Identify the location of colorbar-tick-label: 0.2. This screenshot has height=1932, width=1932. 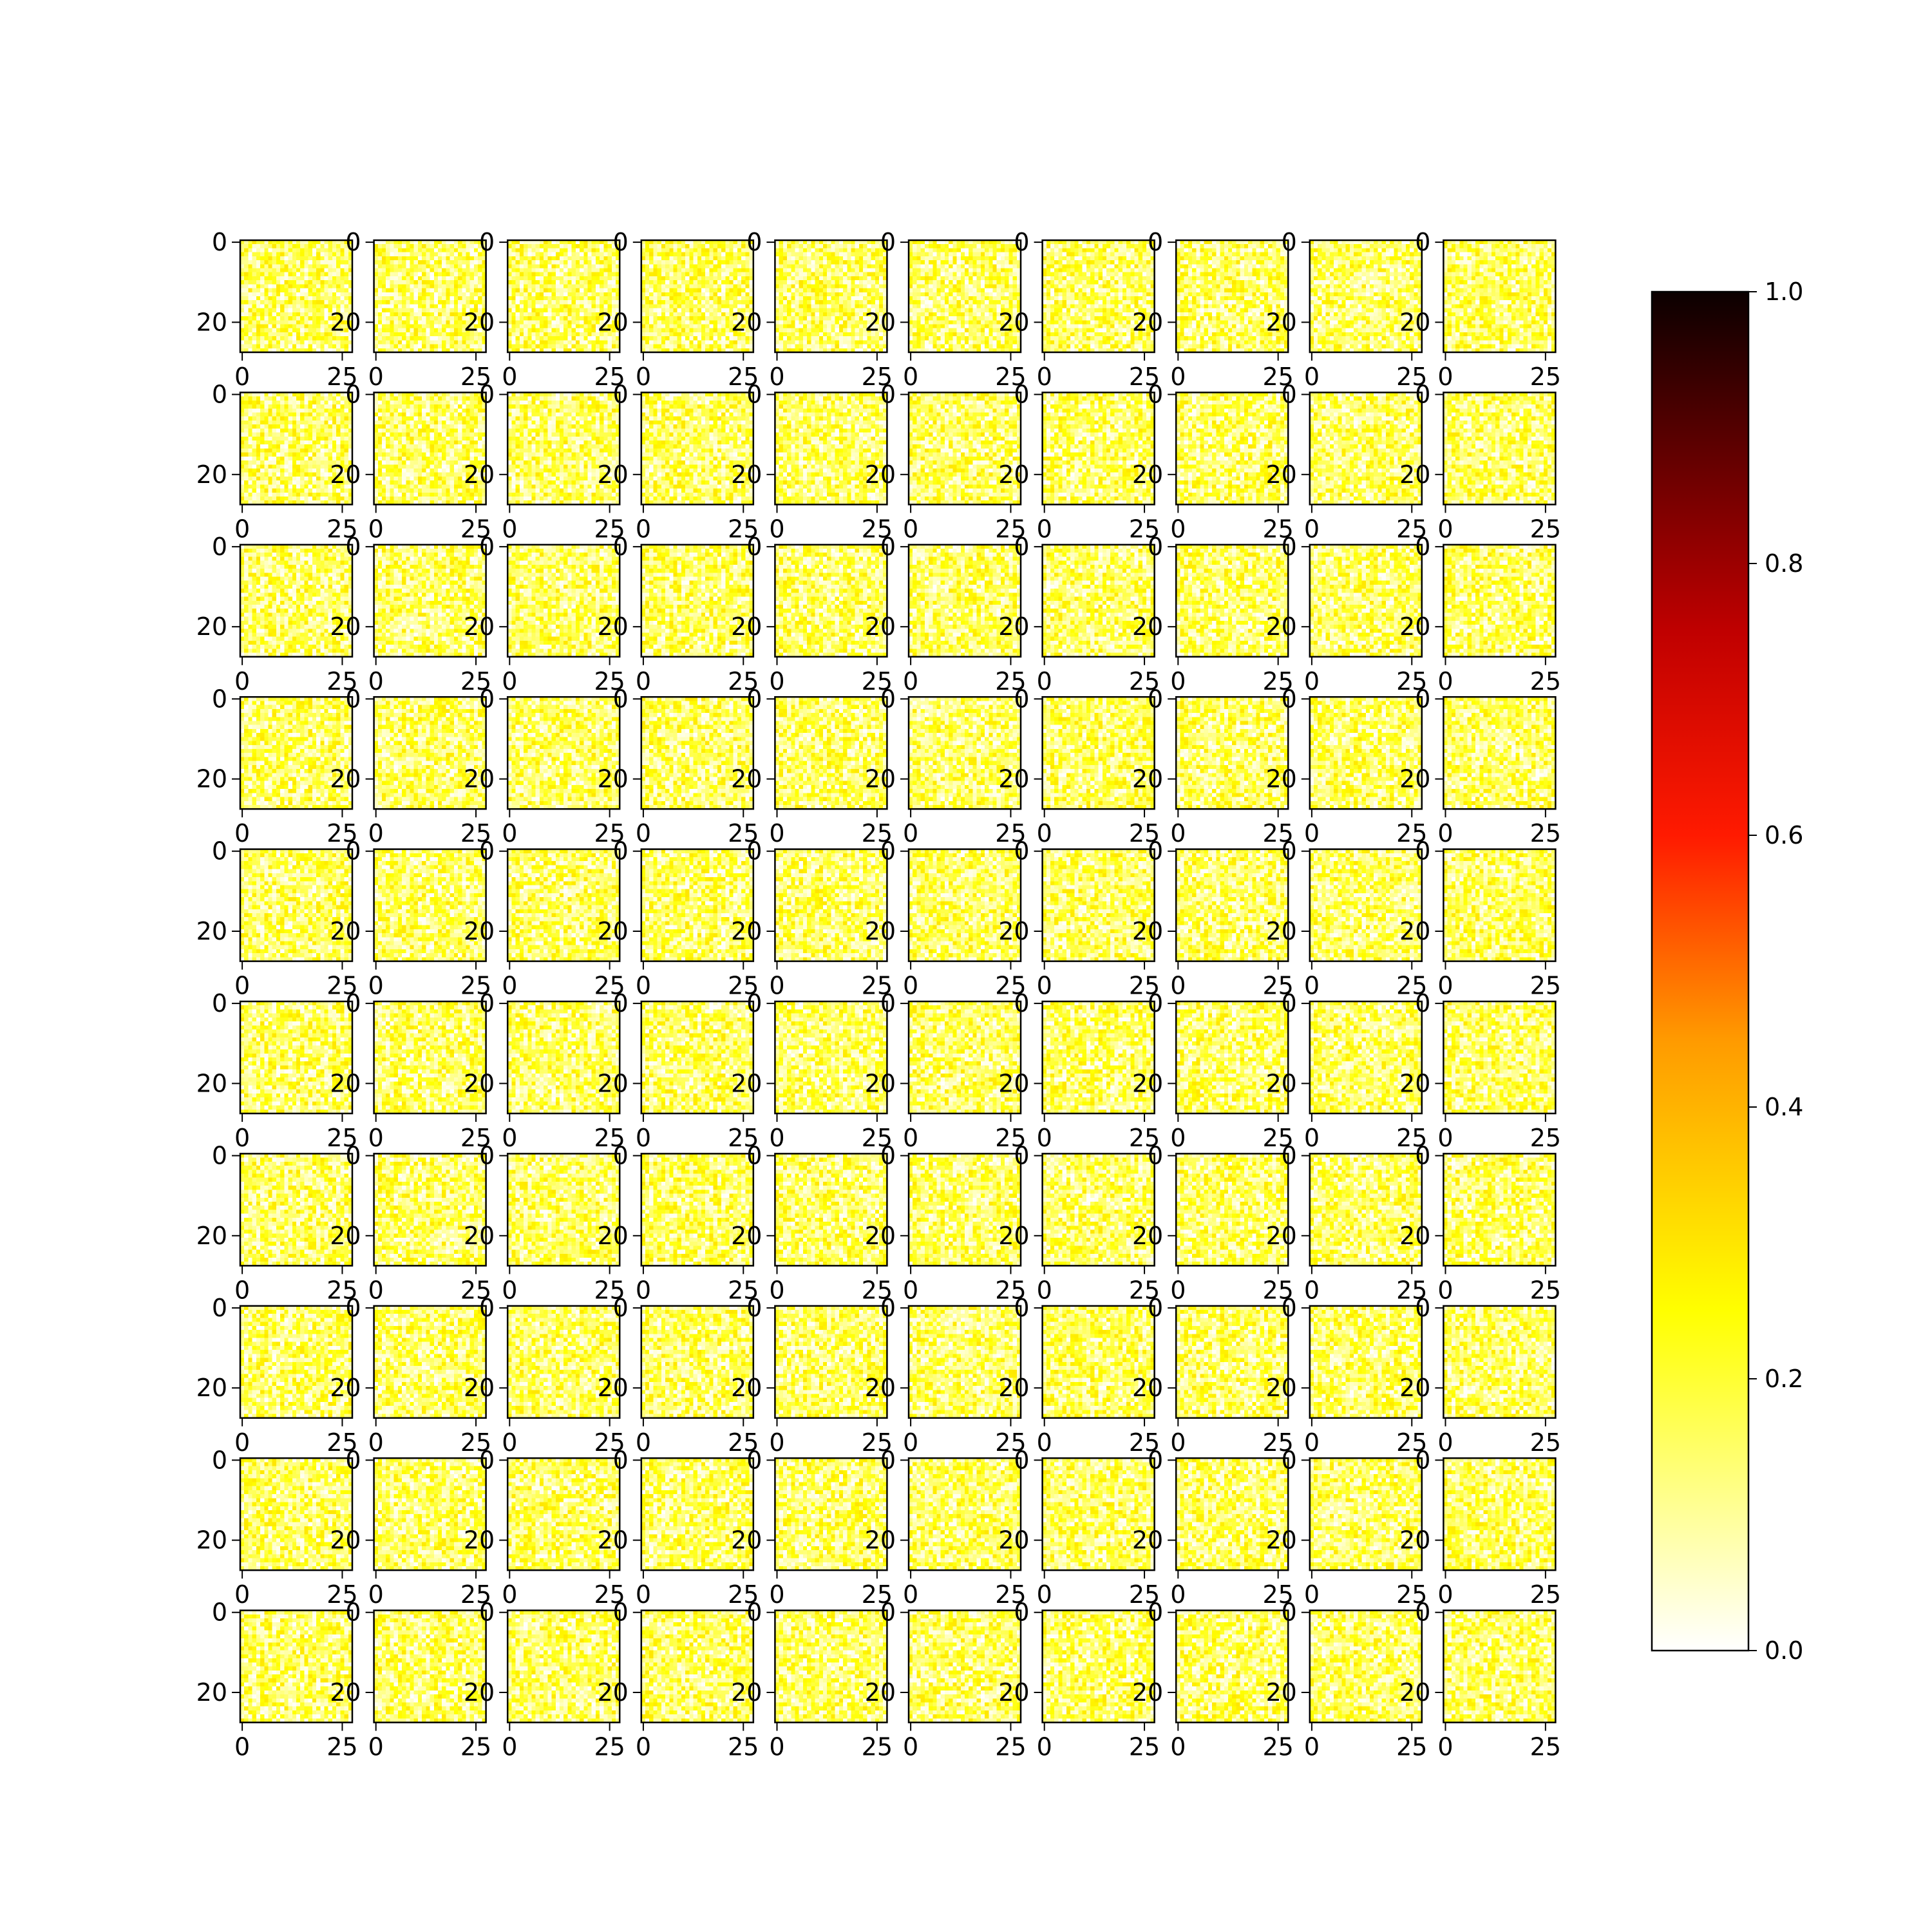
(1784, 1379).